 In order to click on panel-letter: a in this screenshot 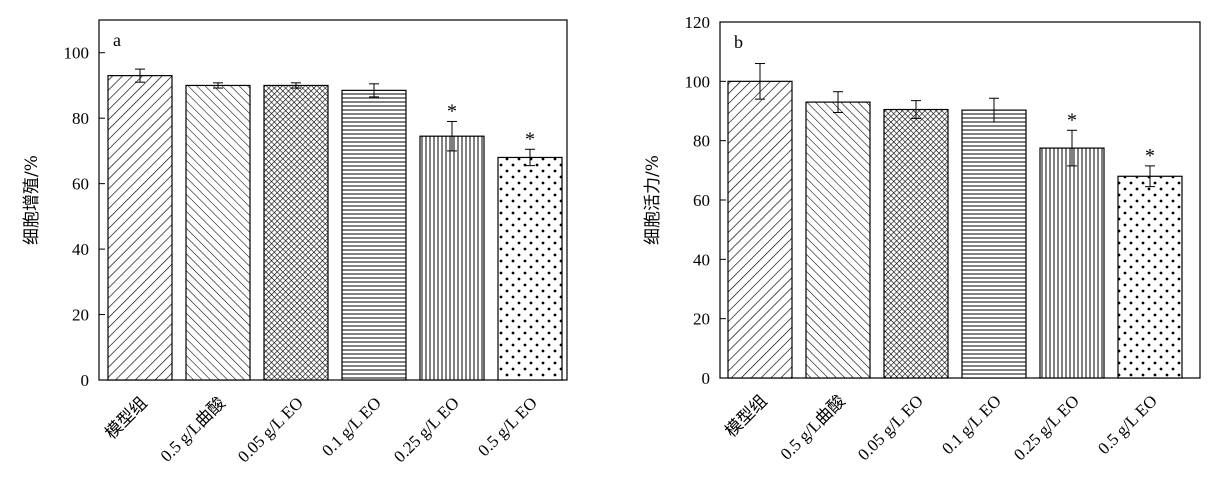, I will do `click(117, 40)`.